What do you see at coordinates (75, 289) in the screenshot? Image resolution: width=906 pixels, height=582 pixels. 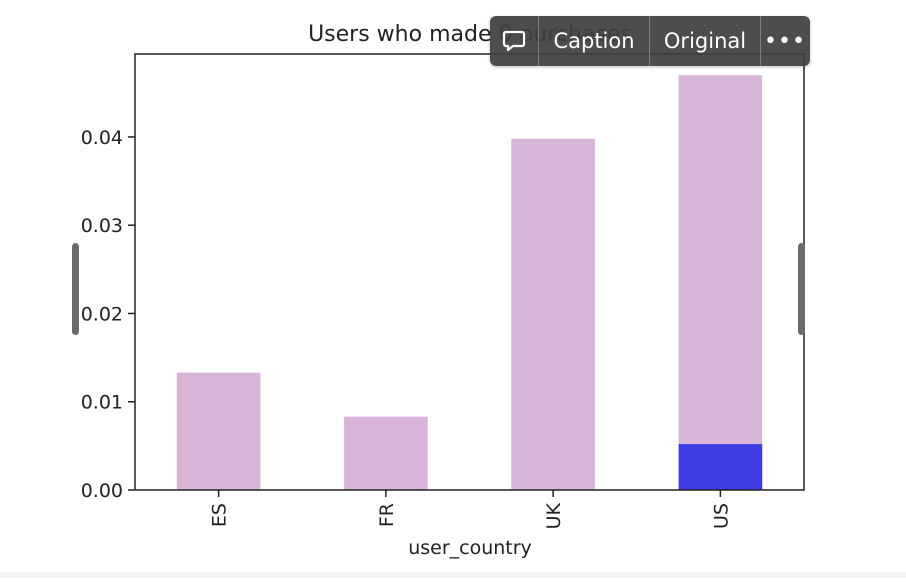 I see `resize-handle-left` at bounding box center [75, 289].